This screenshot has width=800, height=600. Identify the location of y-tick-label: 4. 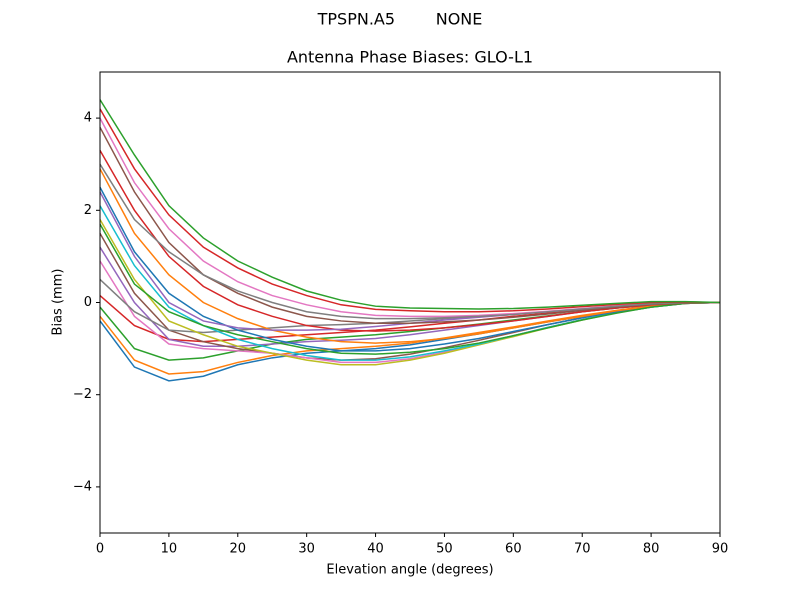
(88, 118).